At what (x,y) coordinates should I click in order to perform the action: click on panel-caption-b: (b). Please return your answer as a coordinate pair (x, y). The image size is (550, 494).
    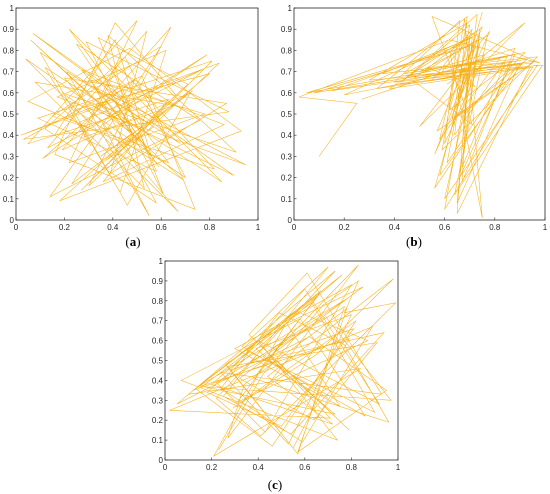
    Looking at the image, I should click on (414, 241).